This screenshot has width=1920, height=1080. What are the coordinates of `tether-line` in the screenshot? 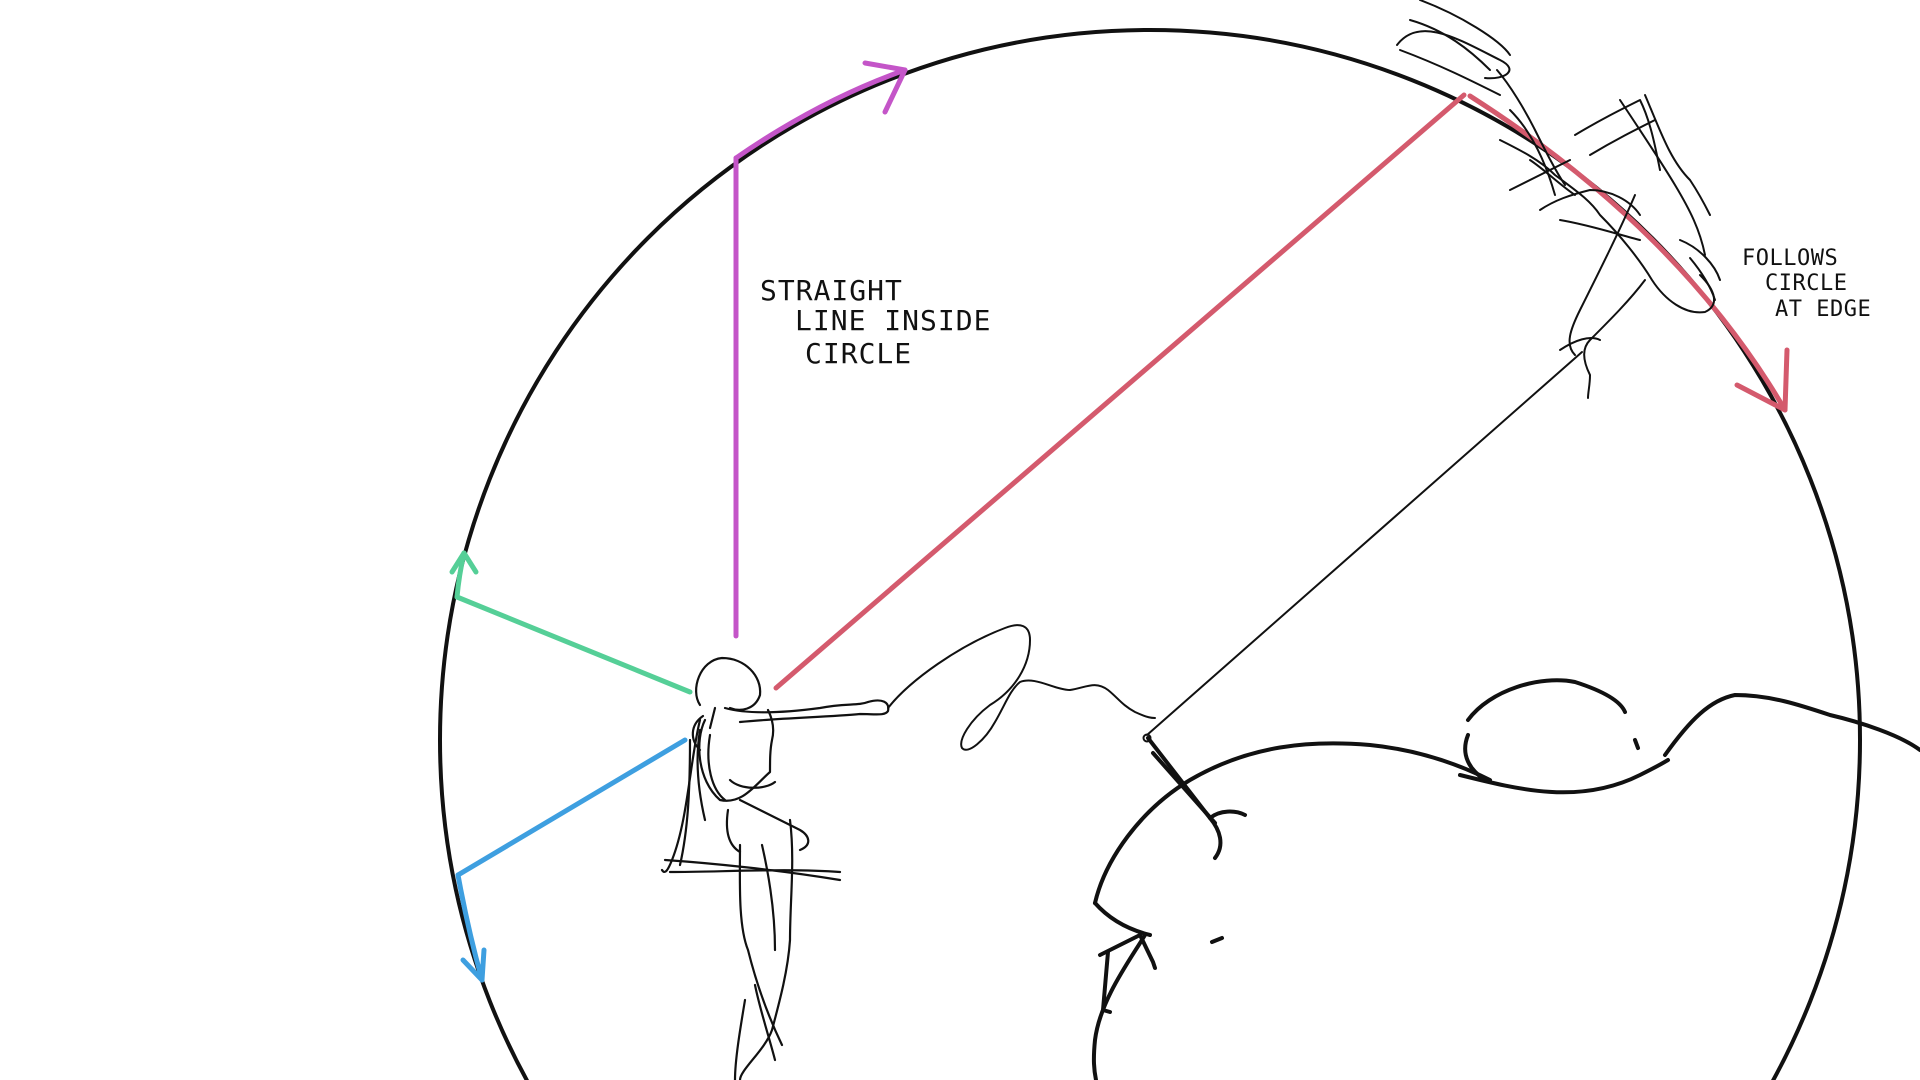 It's located at (1362, 547).